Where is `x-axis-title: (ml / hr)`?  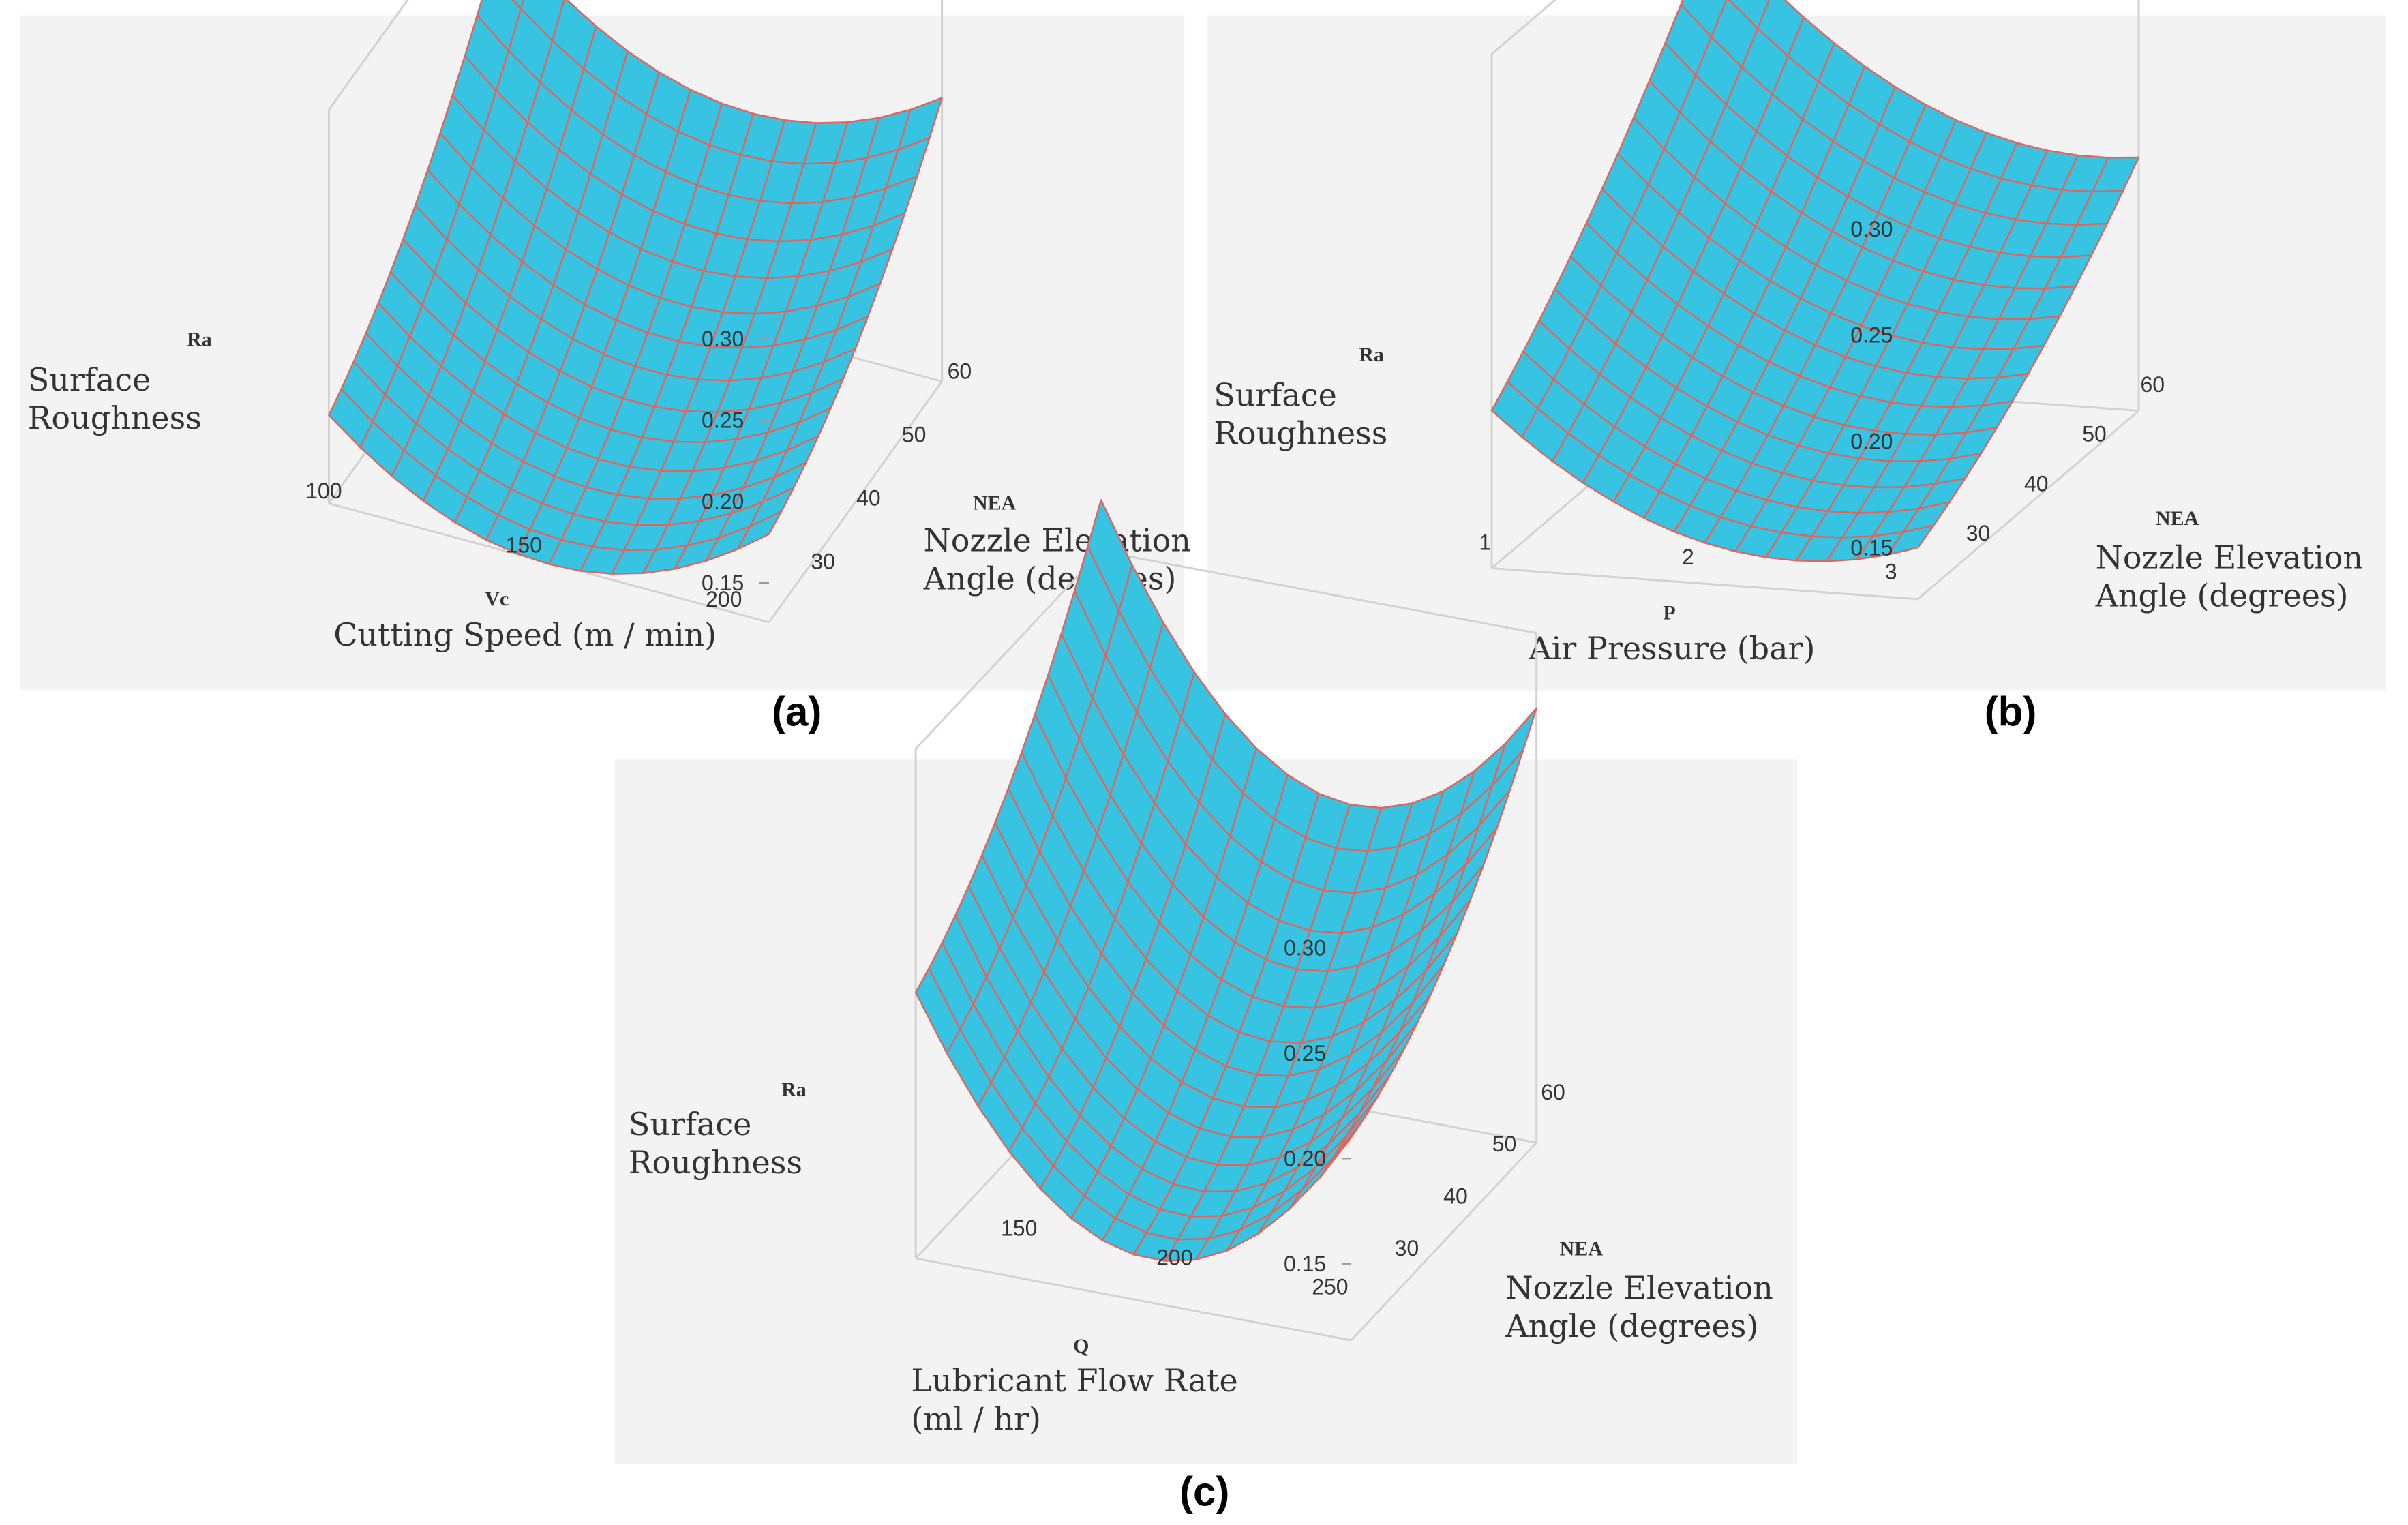 x-axis-title: (ml / hr) is located at coordinates (976, 1418).